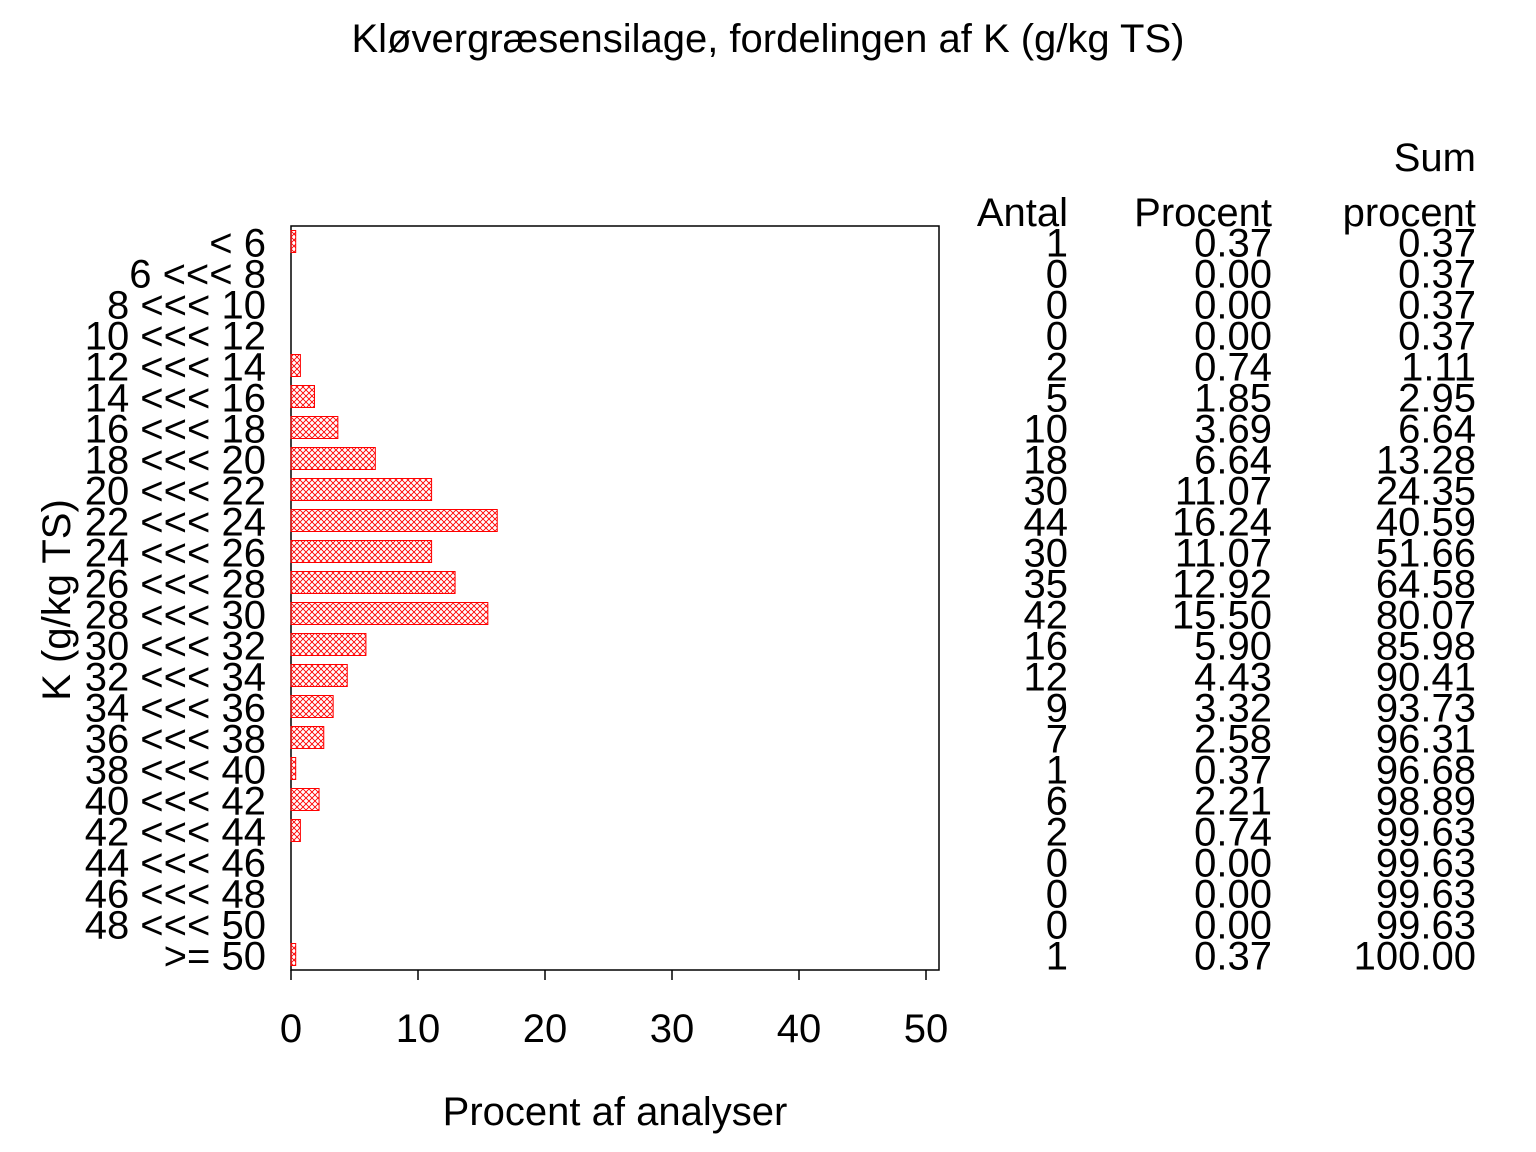 This screenshot has width=1536, height=1152. Describe the element at coordinates (175, 740) in the screenshot. I see `category-label: 36 <<< 38` at that location.